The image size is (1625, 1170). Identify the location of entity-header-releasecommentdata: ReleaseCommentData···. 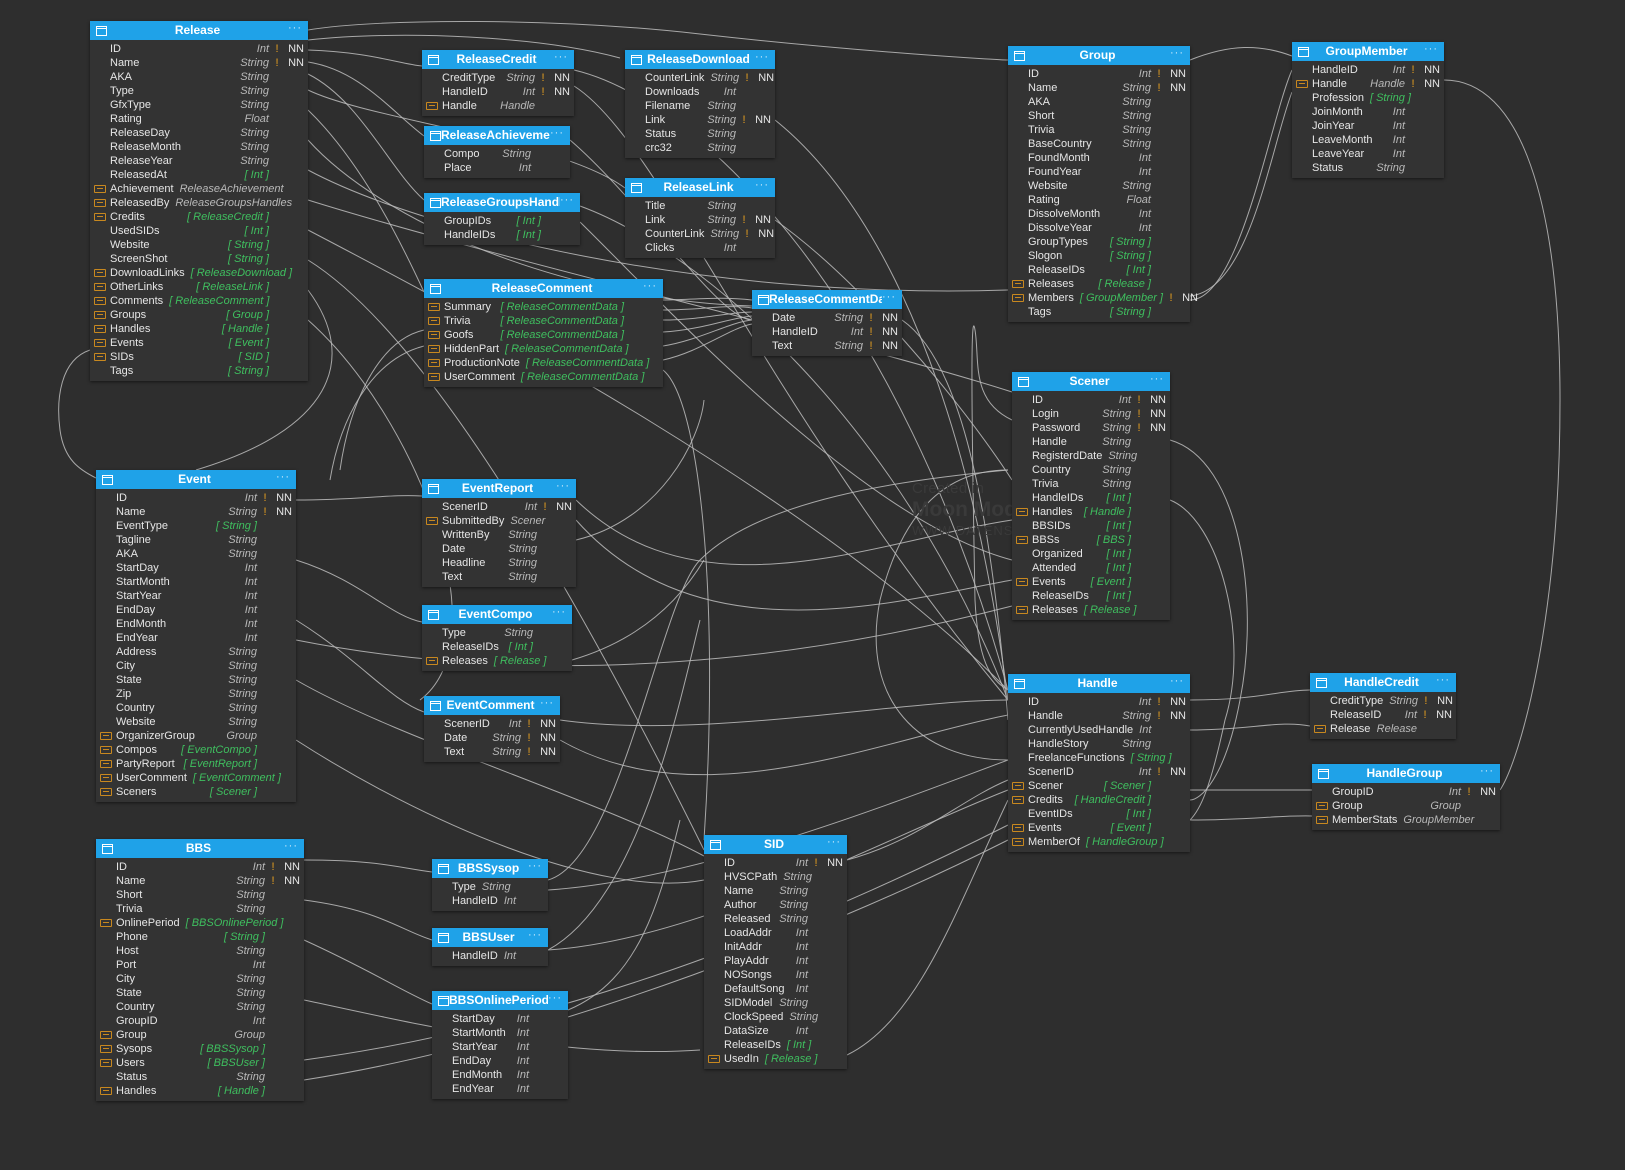
(827, 299).